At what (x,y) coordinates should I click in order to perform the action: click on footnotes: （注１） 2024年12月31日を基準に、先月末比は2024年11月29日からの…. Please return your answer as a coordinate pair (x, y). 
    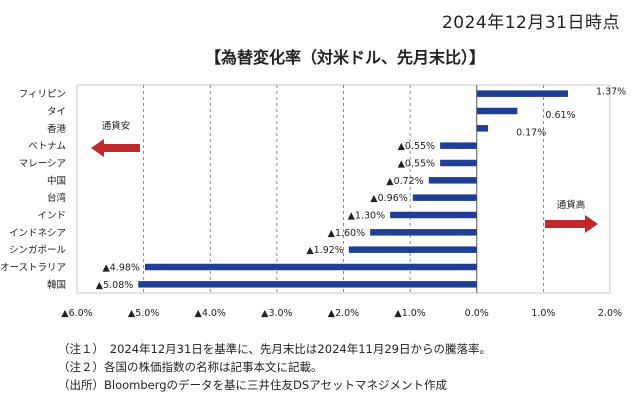
    Looking at the image, I should click on (274, 367).